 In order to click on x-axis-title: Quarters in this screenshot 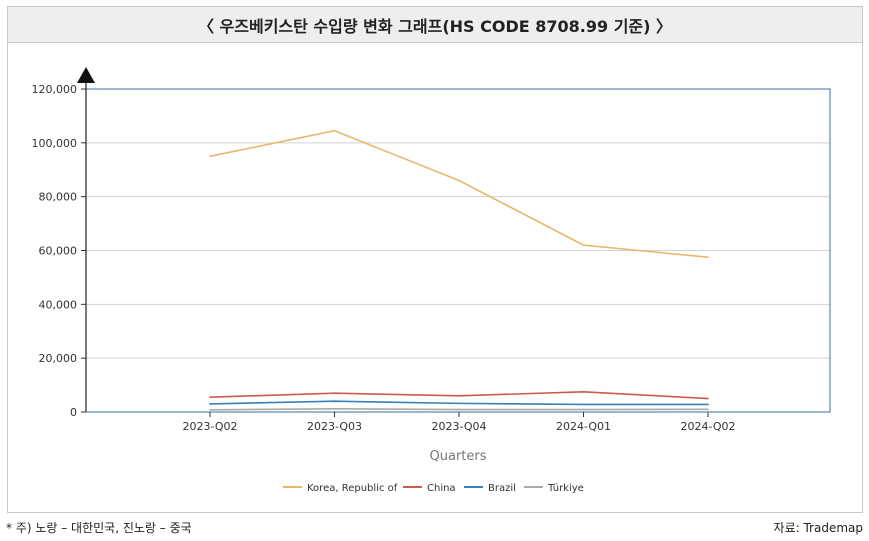, I will do `click(458, 456)`.